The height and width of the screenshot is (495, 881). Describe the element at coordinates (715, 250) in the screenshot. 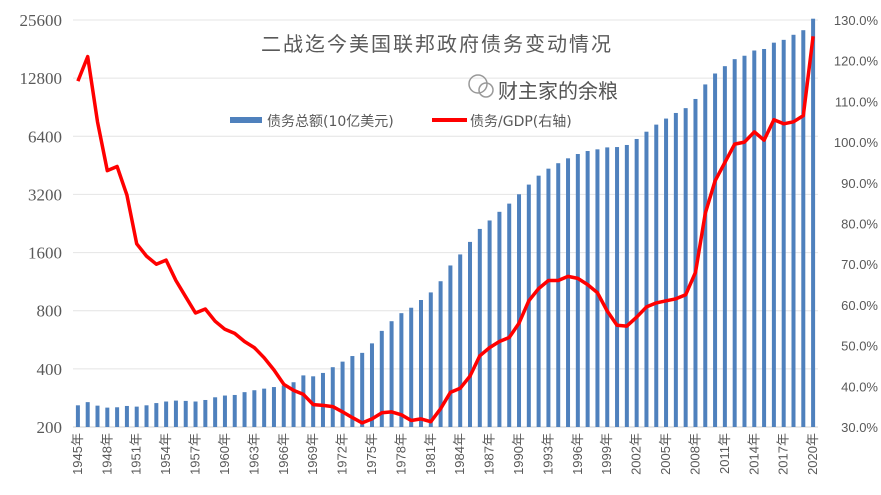

I see `bar-2010` at that location.